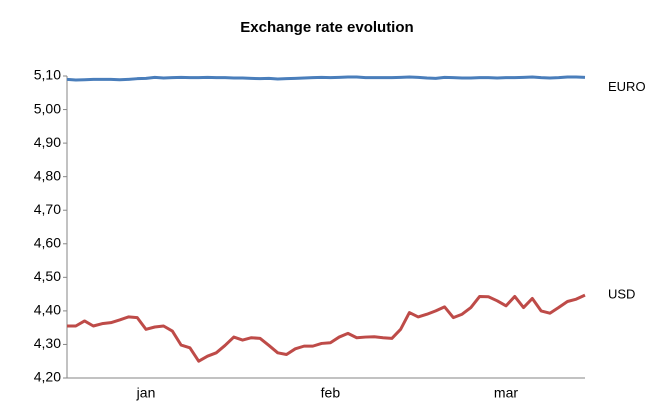 The image size is (654, 413). Describe the element at coordinates (47, 75) in the screenshot. I see `y-tick-label: 5,10` at that location.